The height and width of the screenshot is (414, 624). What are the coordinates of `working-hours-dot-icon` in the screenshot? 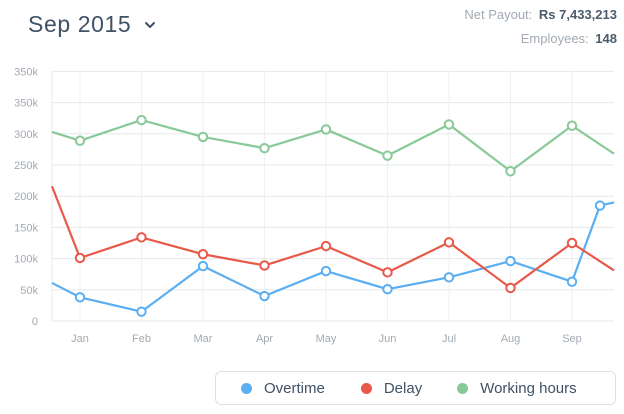 It's located at (463, 388).